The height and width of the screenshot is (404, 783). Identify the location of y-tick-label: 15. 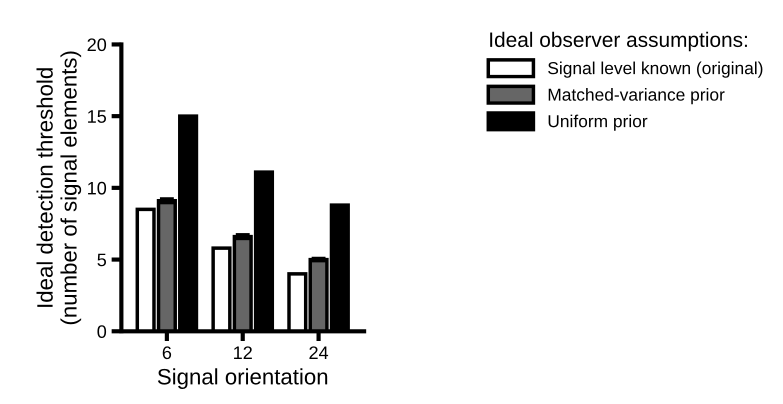
(97, 116).